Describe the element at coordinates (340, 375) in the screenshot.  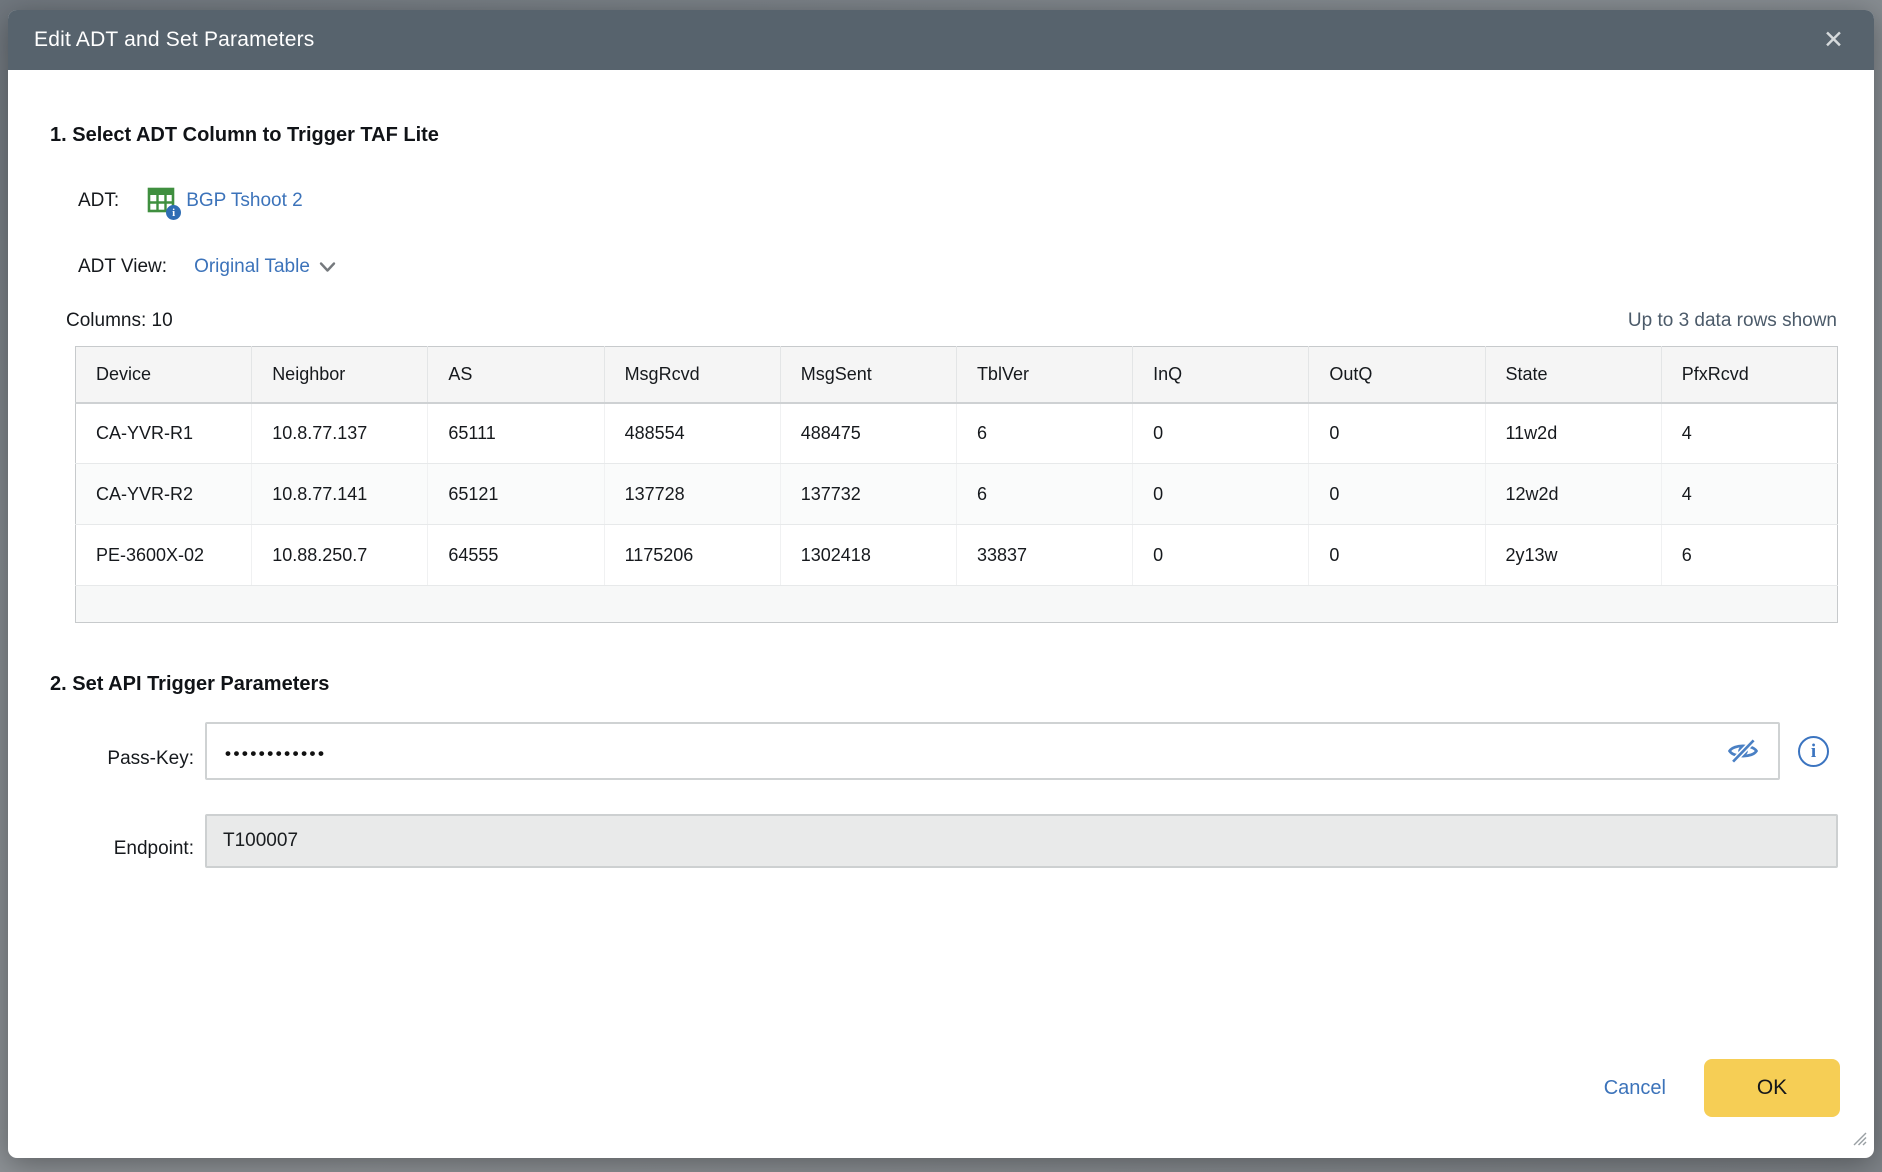
I see `column-header-neighbor: Neighbor` at that location.